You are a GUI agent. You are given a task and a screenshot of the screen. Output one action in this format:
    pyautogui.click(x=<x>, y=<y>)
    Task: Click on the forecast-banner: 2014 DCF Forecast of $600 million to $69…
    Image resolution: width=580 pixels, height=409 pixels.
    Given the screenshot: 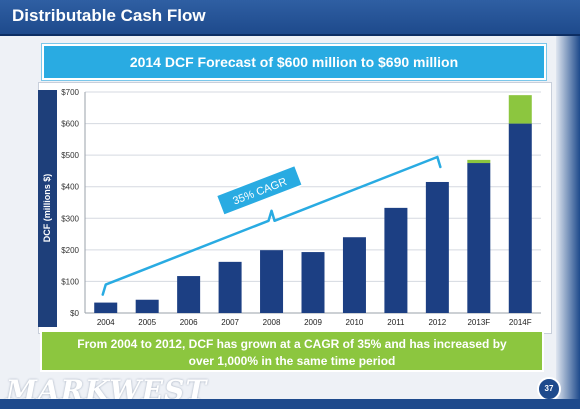 What is the action you would take?
    pyautogui.click(x=294, y=62)
    